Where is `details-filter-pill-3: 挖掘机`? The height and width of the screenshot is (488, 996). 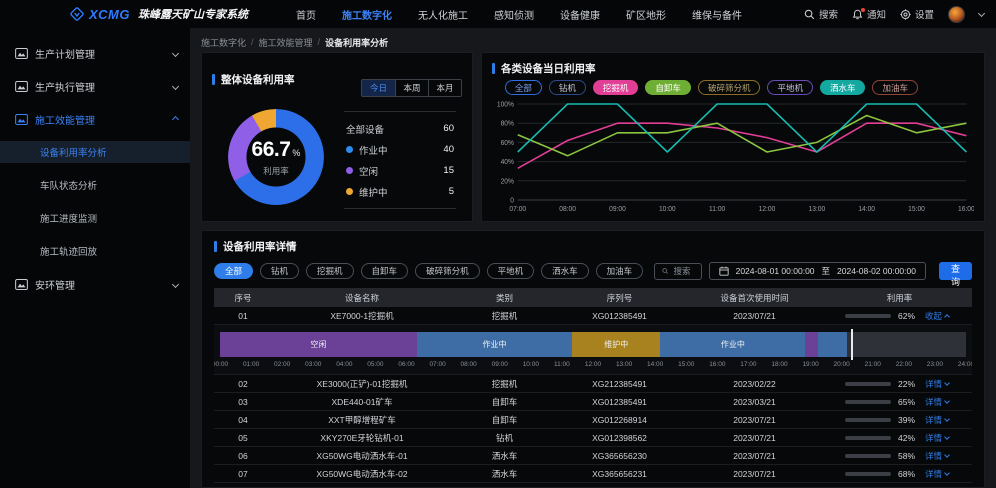
details-filter-pill-3: 挖掘机 is located at coordinates (330, 271).